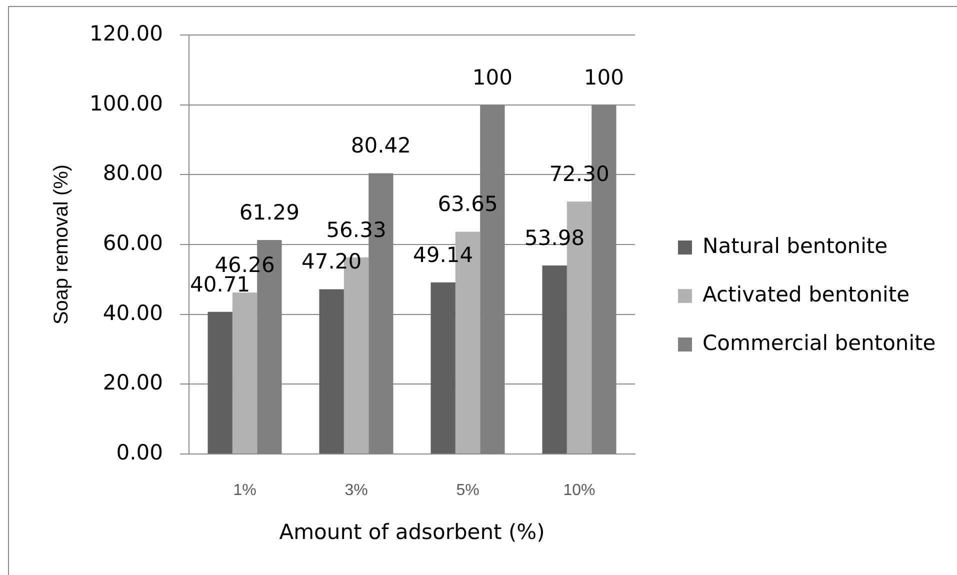 This screenshot has height=575, width=957. Describe the element at coordinates (244, 491) in the screenshot. I see `x-tick-label: 1%` at that location.